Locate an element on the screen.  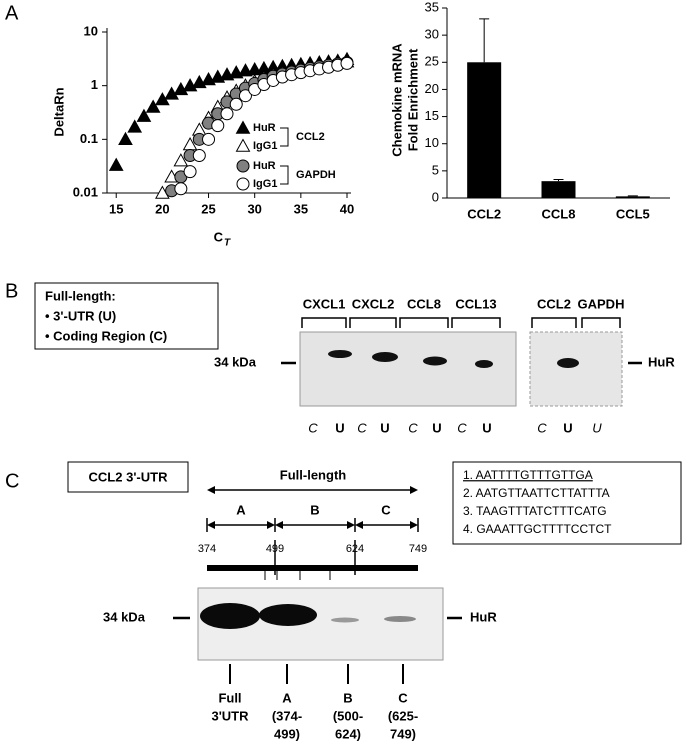
panel-label: A is located at coordinates (12, 13).